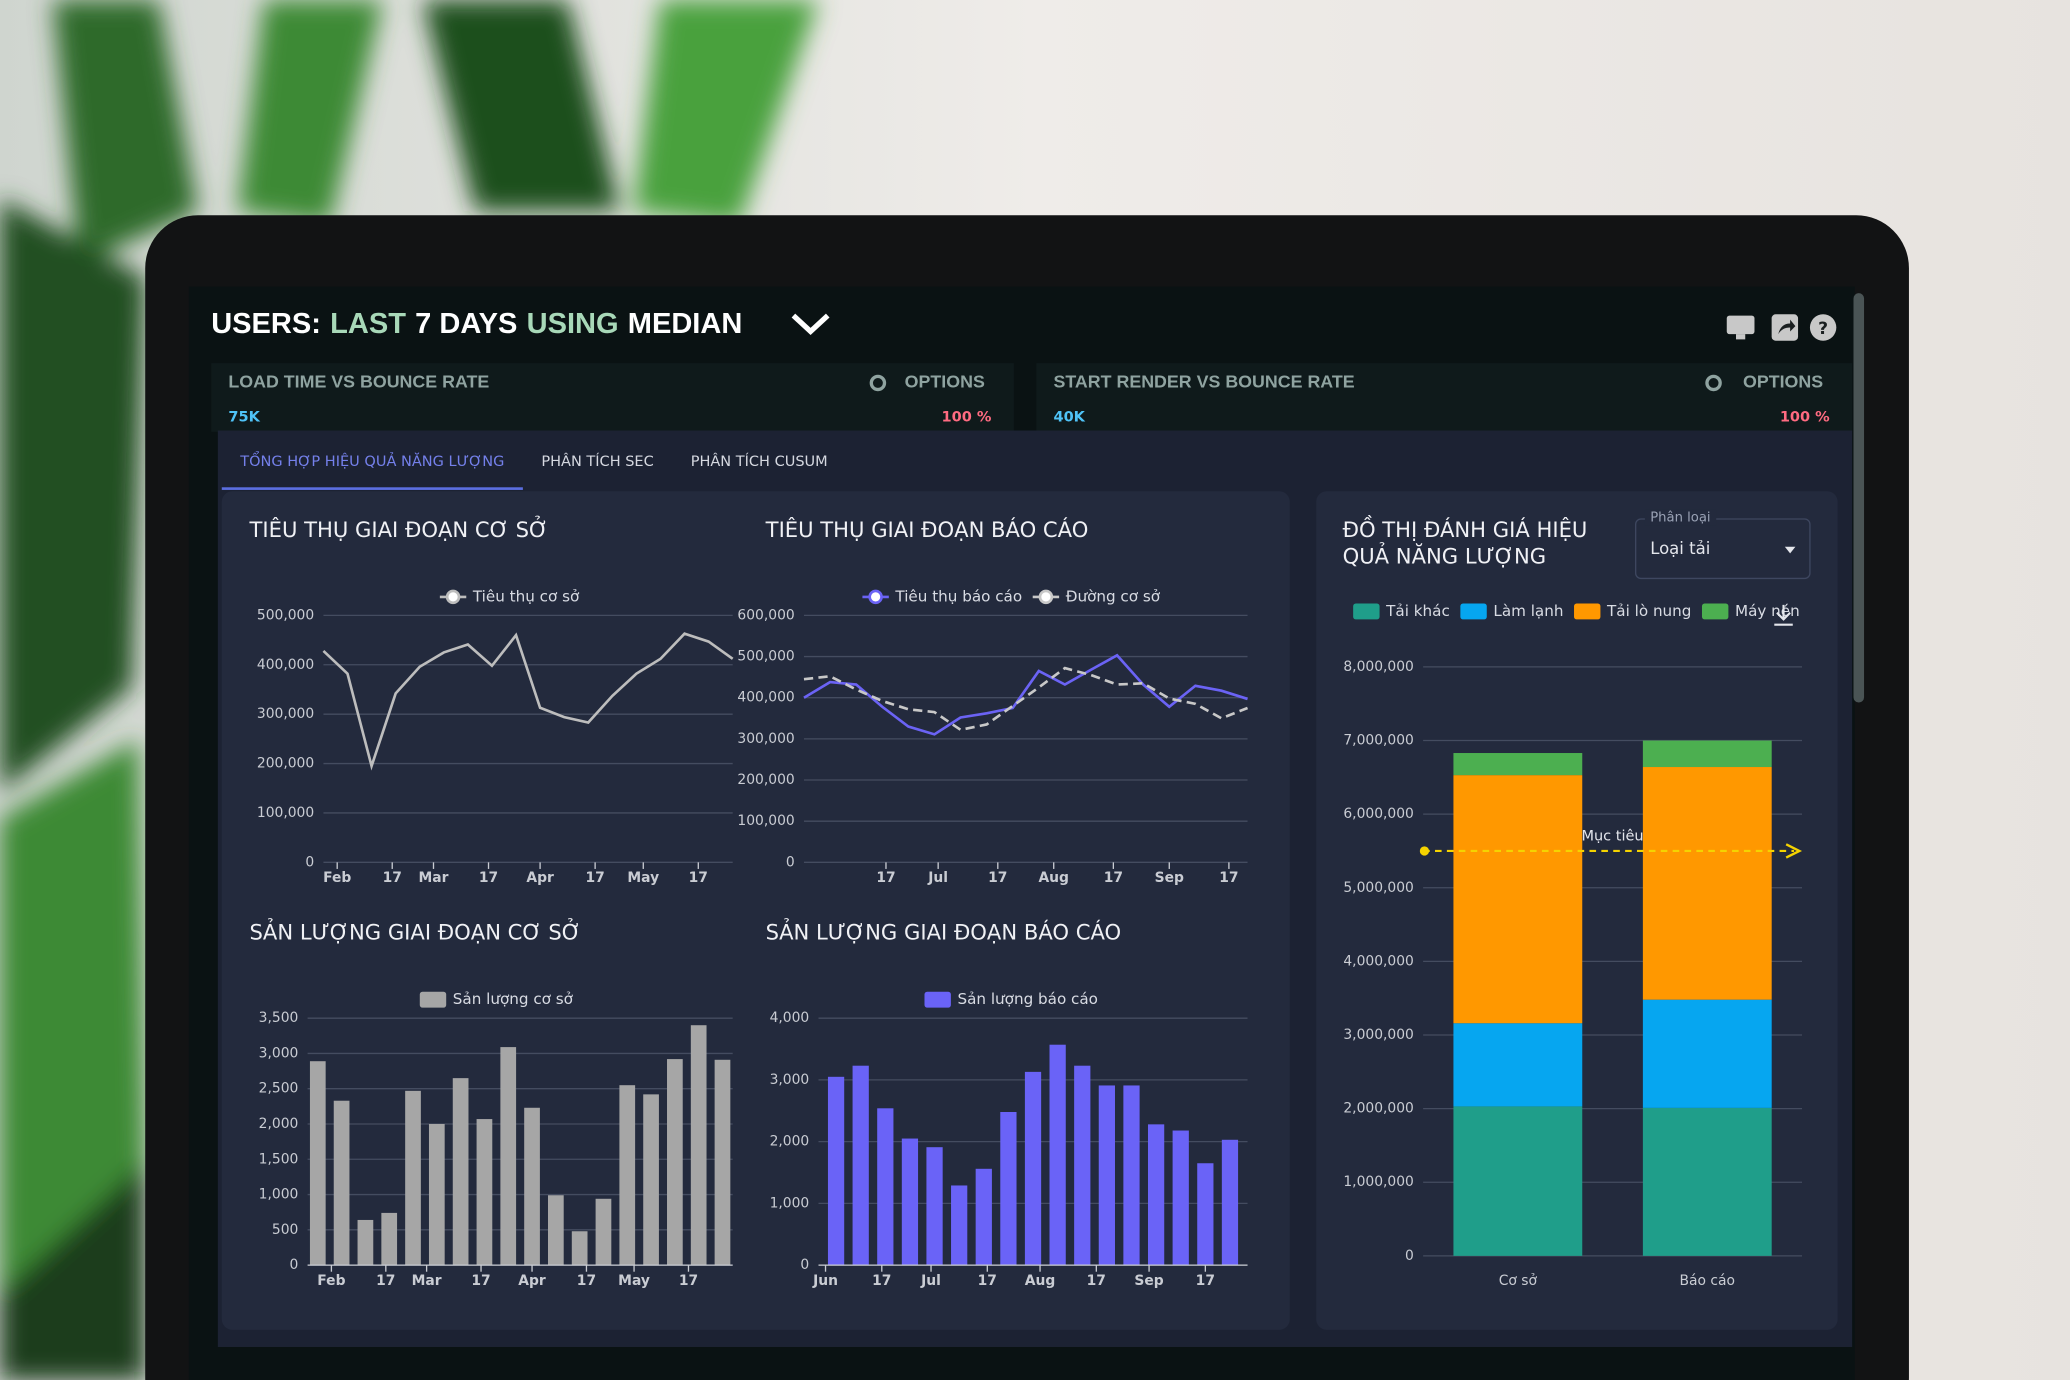 This screenshot has width=2070, height=1380. Describe the element at coordinates (1027, 999) in the screenshot. I see `legend-label: Sản lượng báo cáo` at that location.